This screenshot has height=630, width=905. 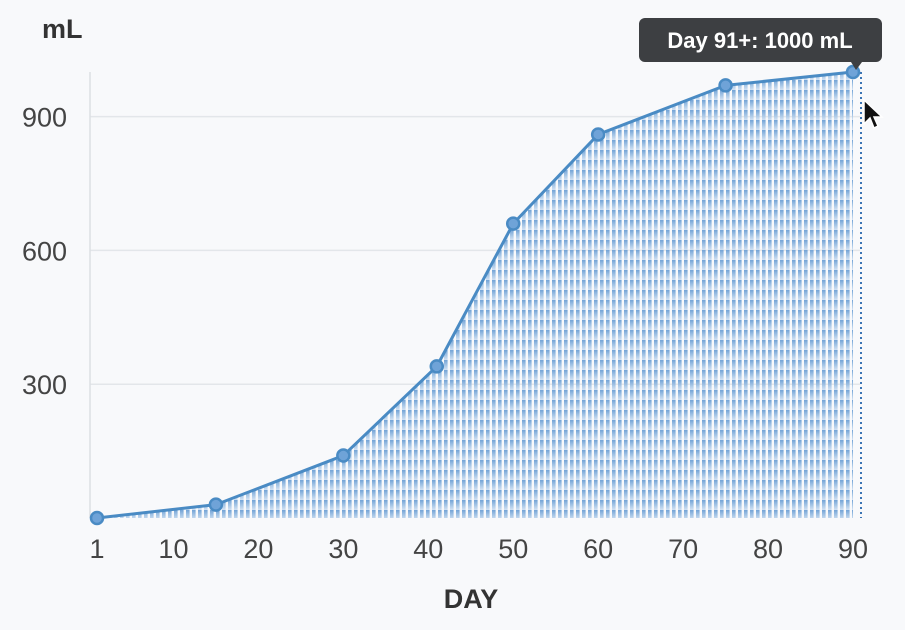 I want to click on tooltip-arrow, so click(x=856, y=66).